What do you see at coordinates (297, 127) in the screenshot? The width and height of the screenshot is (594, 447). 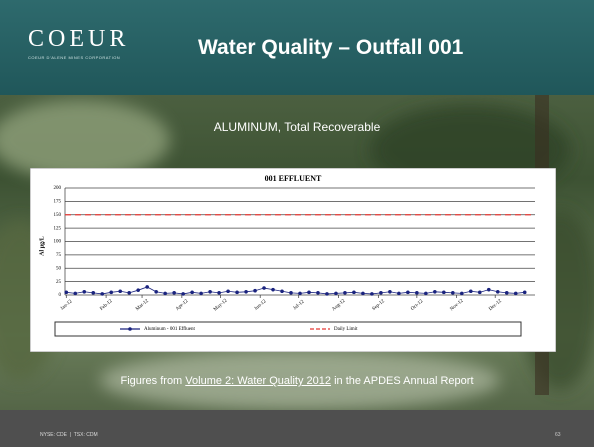 I see `chart-subtitle: ALUMINUM, Total Recoverable` at bounding box center [297, 127].